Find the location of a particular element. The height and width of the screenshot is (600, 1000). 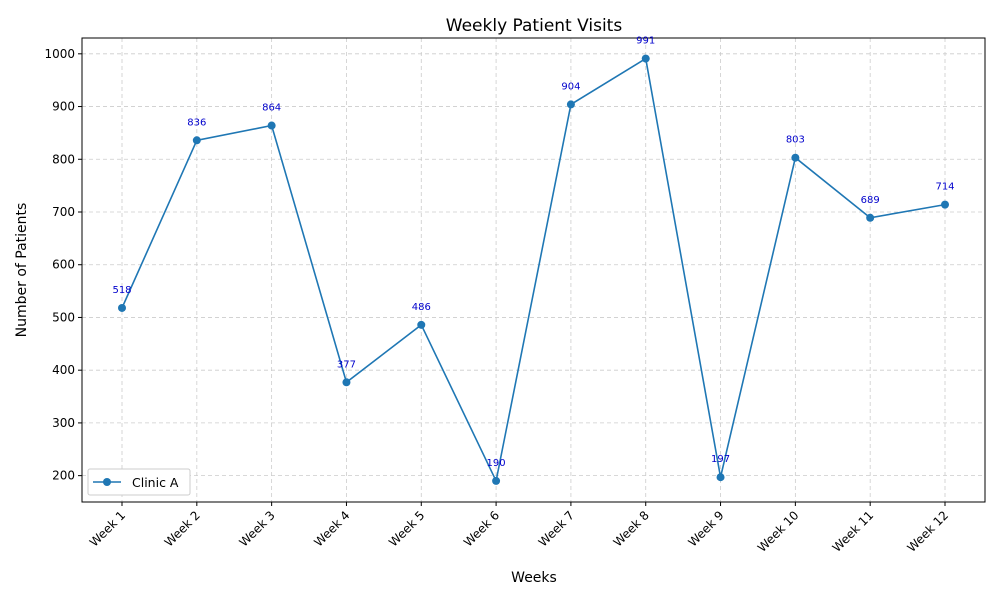

legend-label: Clinic A is located at coordinates (155, 482).